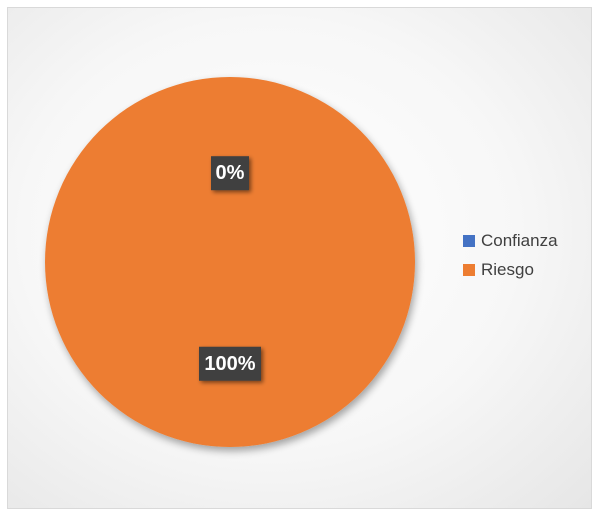  I want to click on data-label-text-riesgo: 100%, so click(229, 364).